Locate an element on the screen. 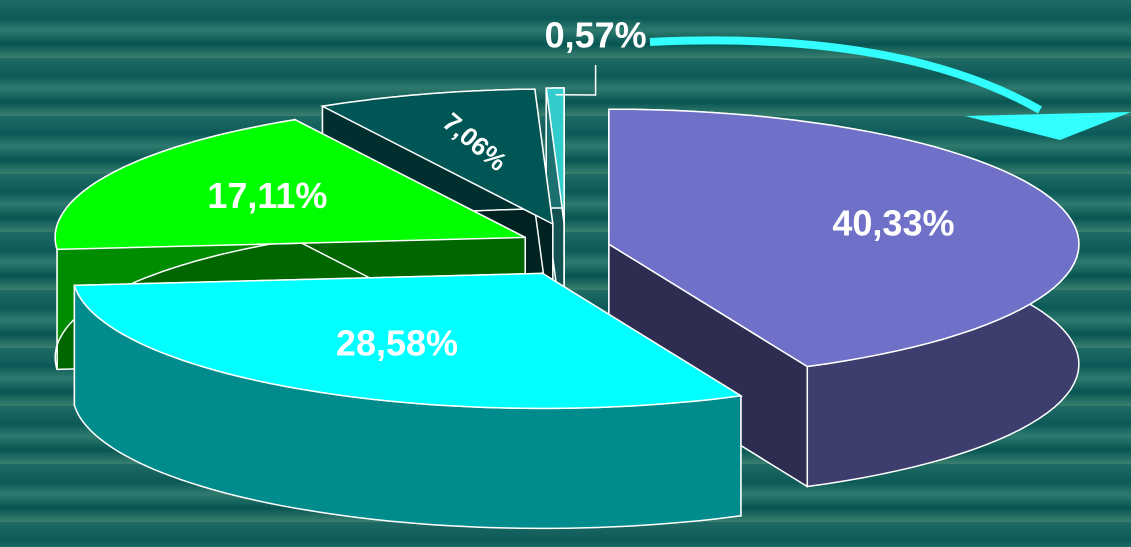 The image size is (1131, 547). data-label: 17,11% is located at coordinates (267, 195).